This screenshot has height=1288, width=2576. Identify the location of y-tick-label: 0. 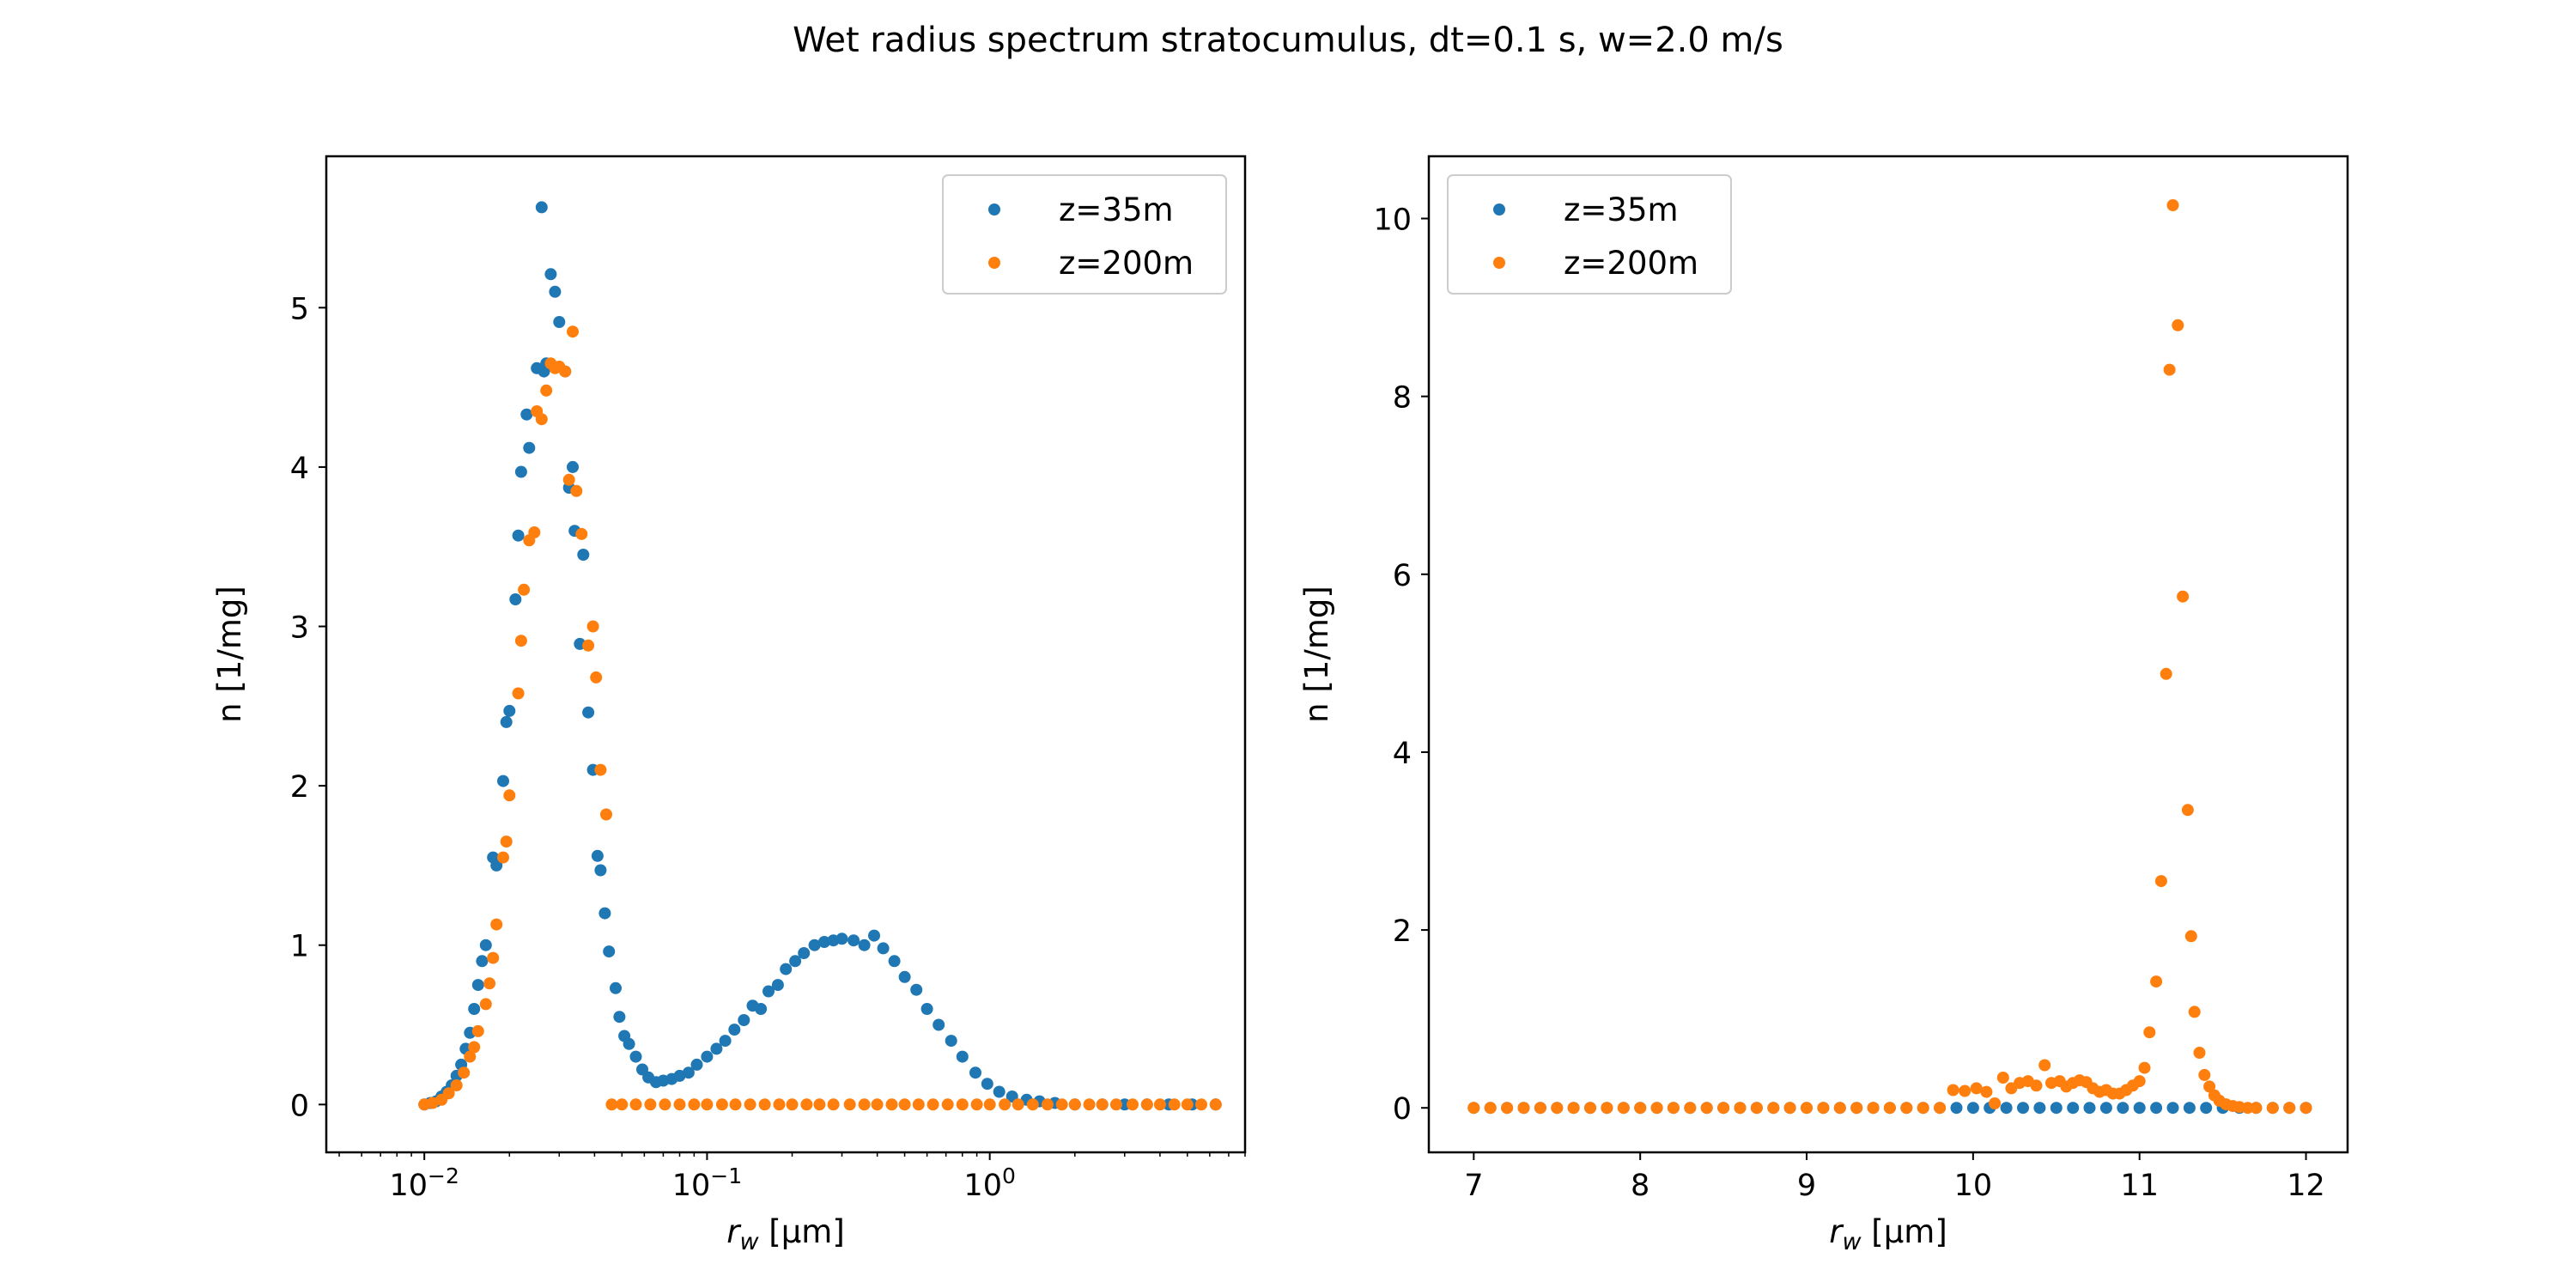
(1402, 1109).